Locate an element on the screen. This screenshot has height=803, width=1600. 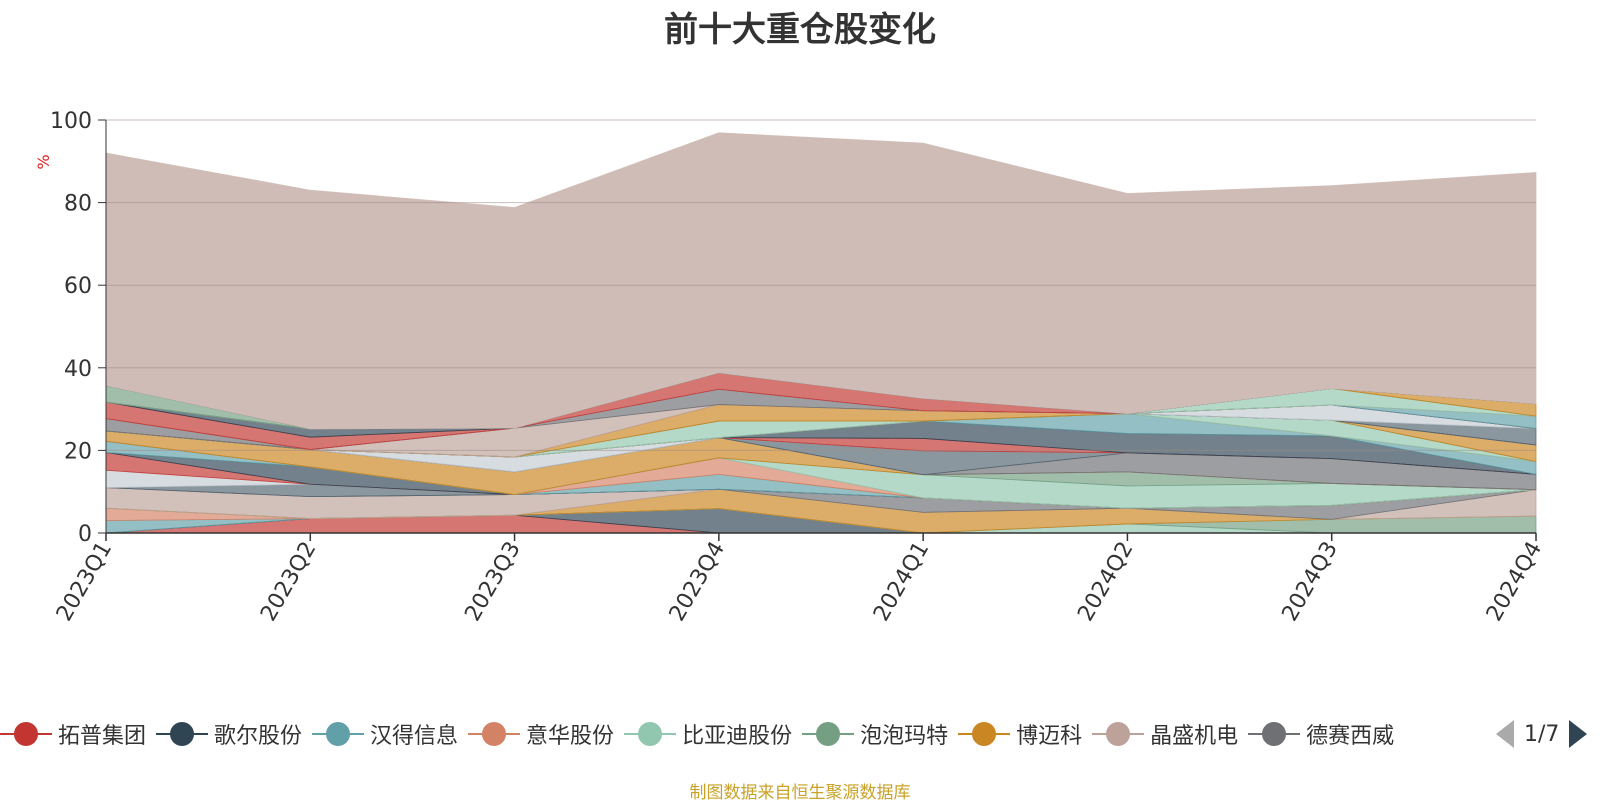
legend-item-拓普集团: 拓普集团 is located at coordinates (73, 734).